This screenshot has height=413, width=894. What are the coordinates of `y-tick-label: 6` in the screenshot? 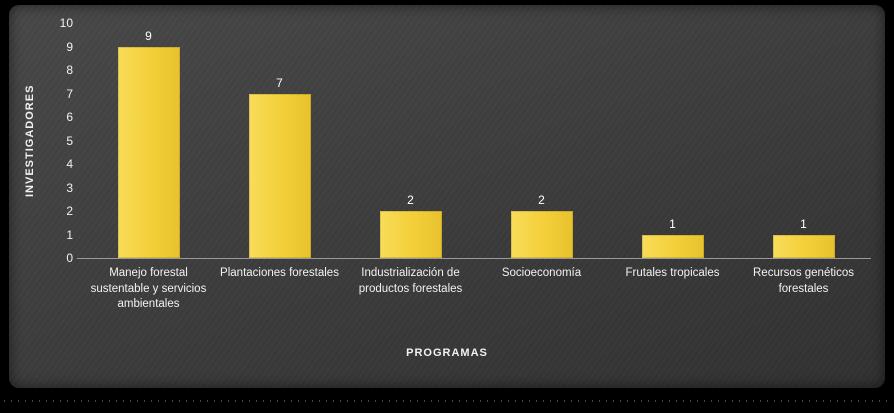 It's located at (69, 117).